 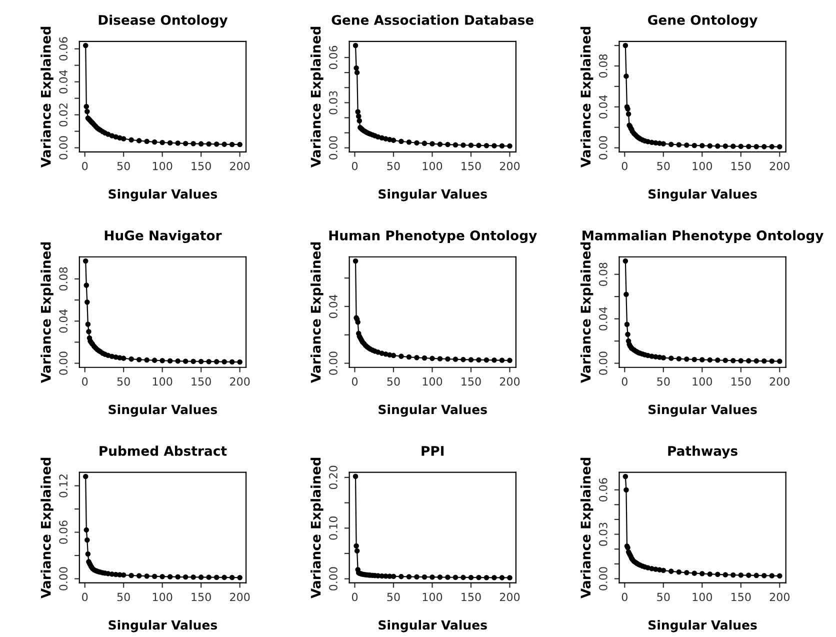 What do you see at coordinates (333, 528) in the screenshot?
I see `y-tick-label: 0.10` at bounding box center [333, 528].